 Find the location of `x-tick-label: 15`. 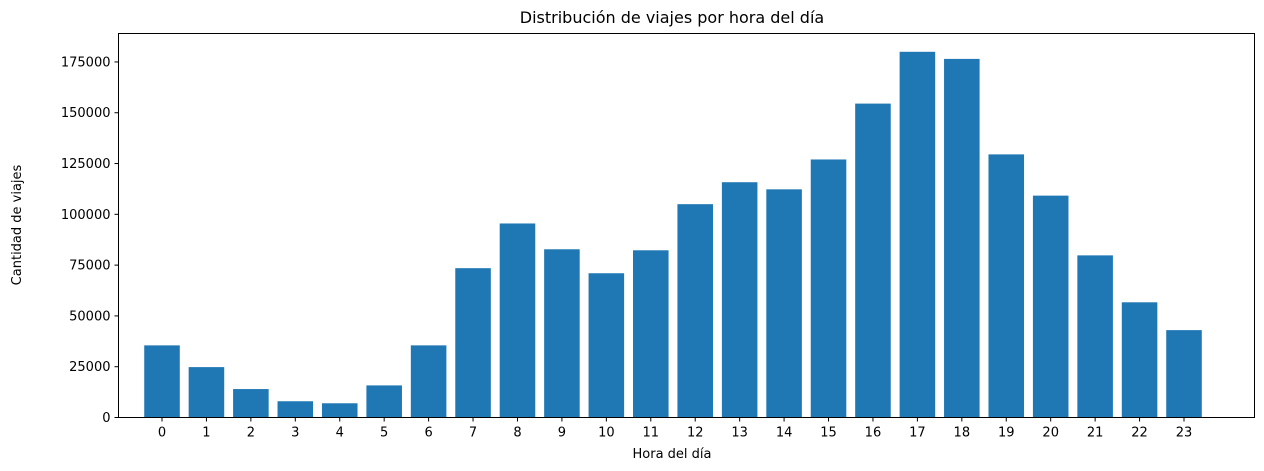

x-tick-label: 15 is located at coordinates (828, 433).